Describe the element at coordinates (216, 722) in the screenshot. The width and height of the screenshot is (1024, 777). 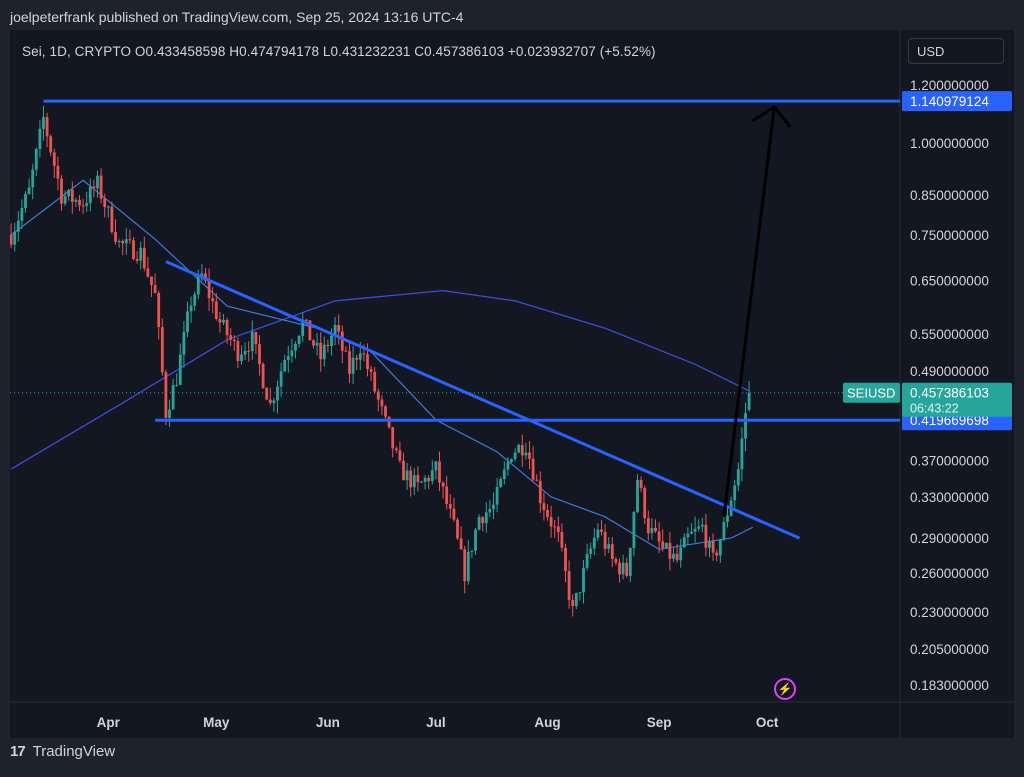
I see `x-tick-label: May` at that location.